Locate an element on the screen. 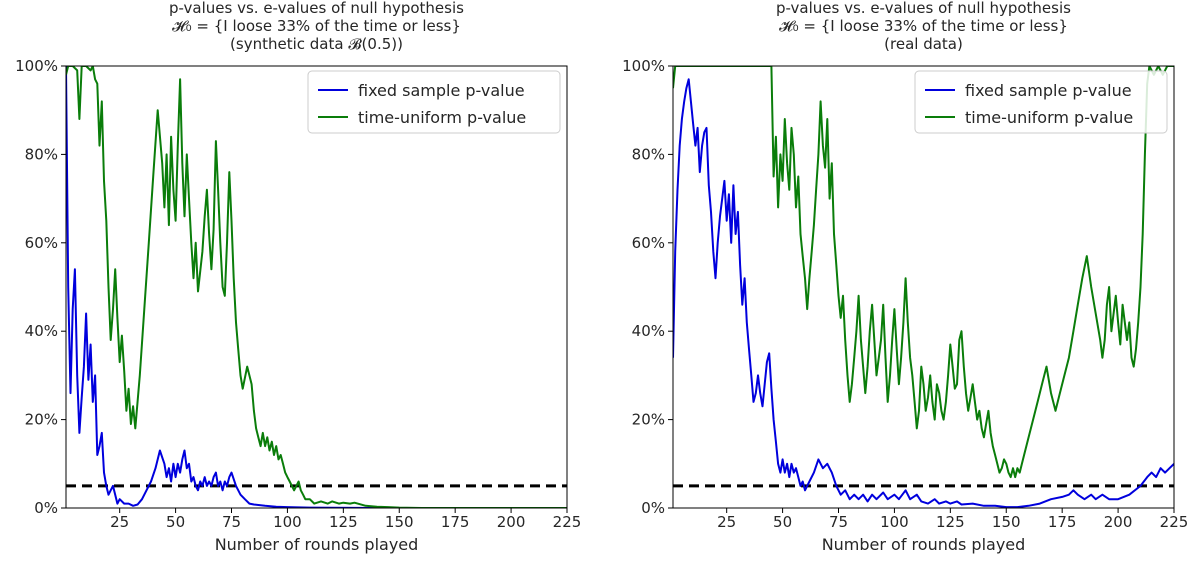 This screenshot has width=1200, height=563. chart-title-line: (synthetic data 𝓑(0.5)) is located at coordinates (316, 44).